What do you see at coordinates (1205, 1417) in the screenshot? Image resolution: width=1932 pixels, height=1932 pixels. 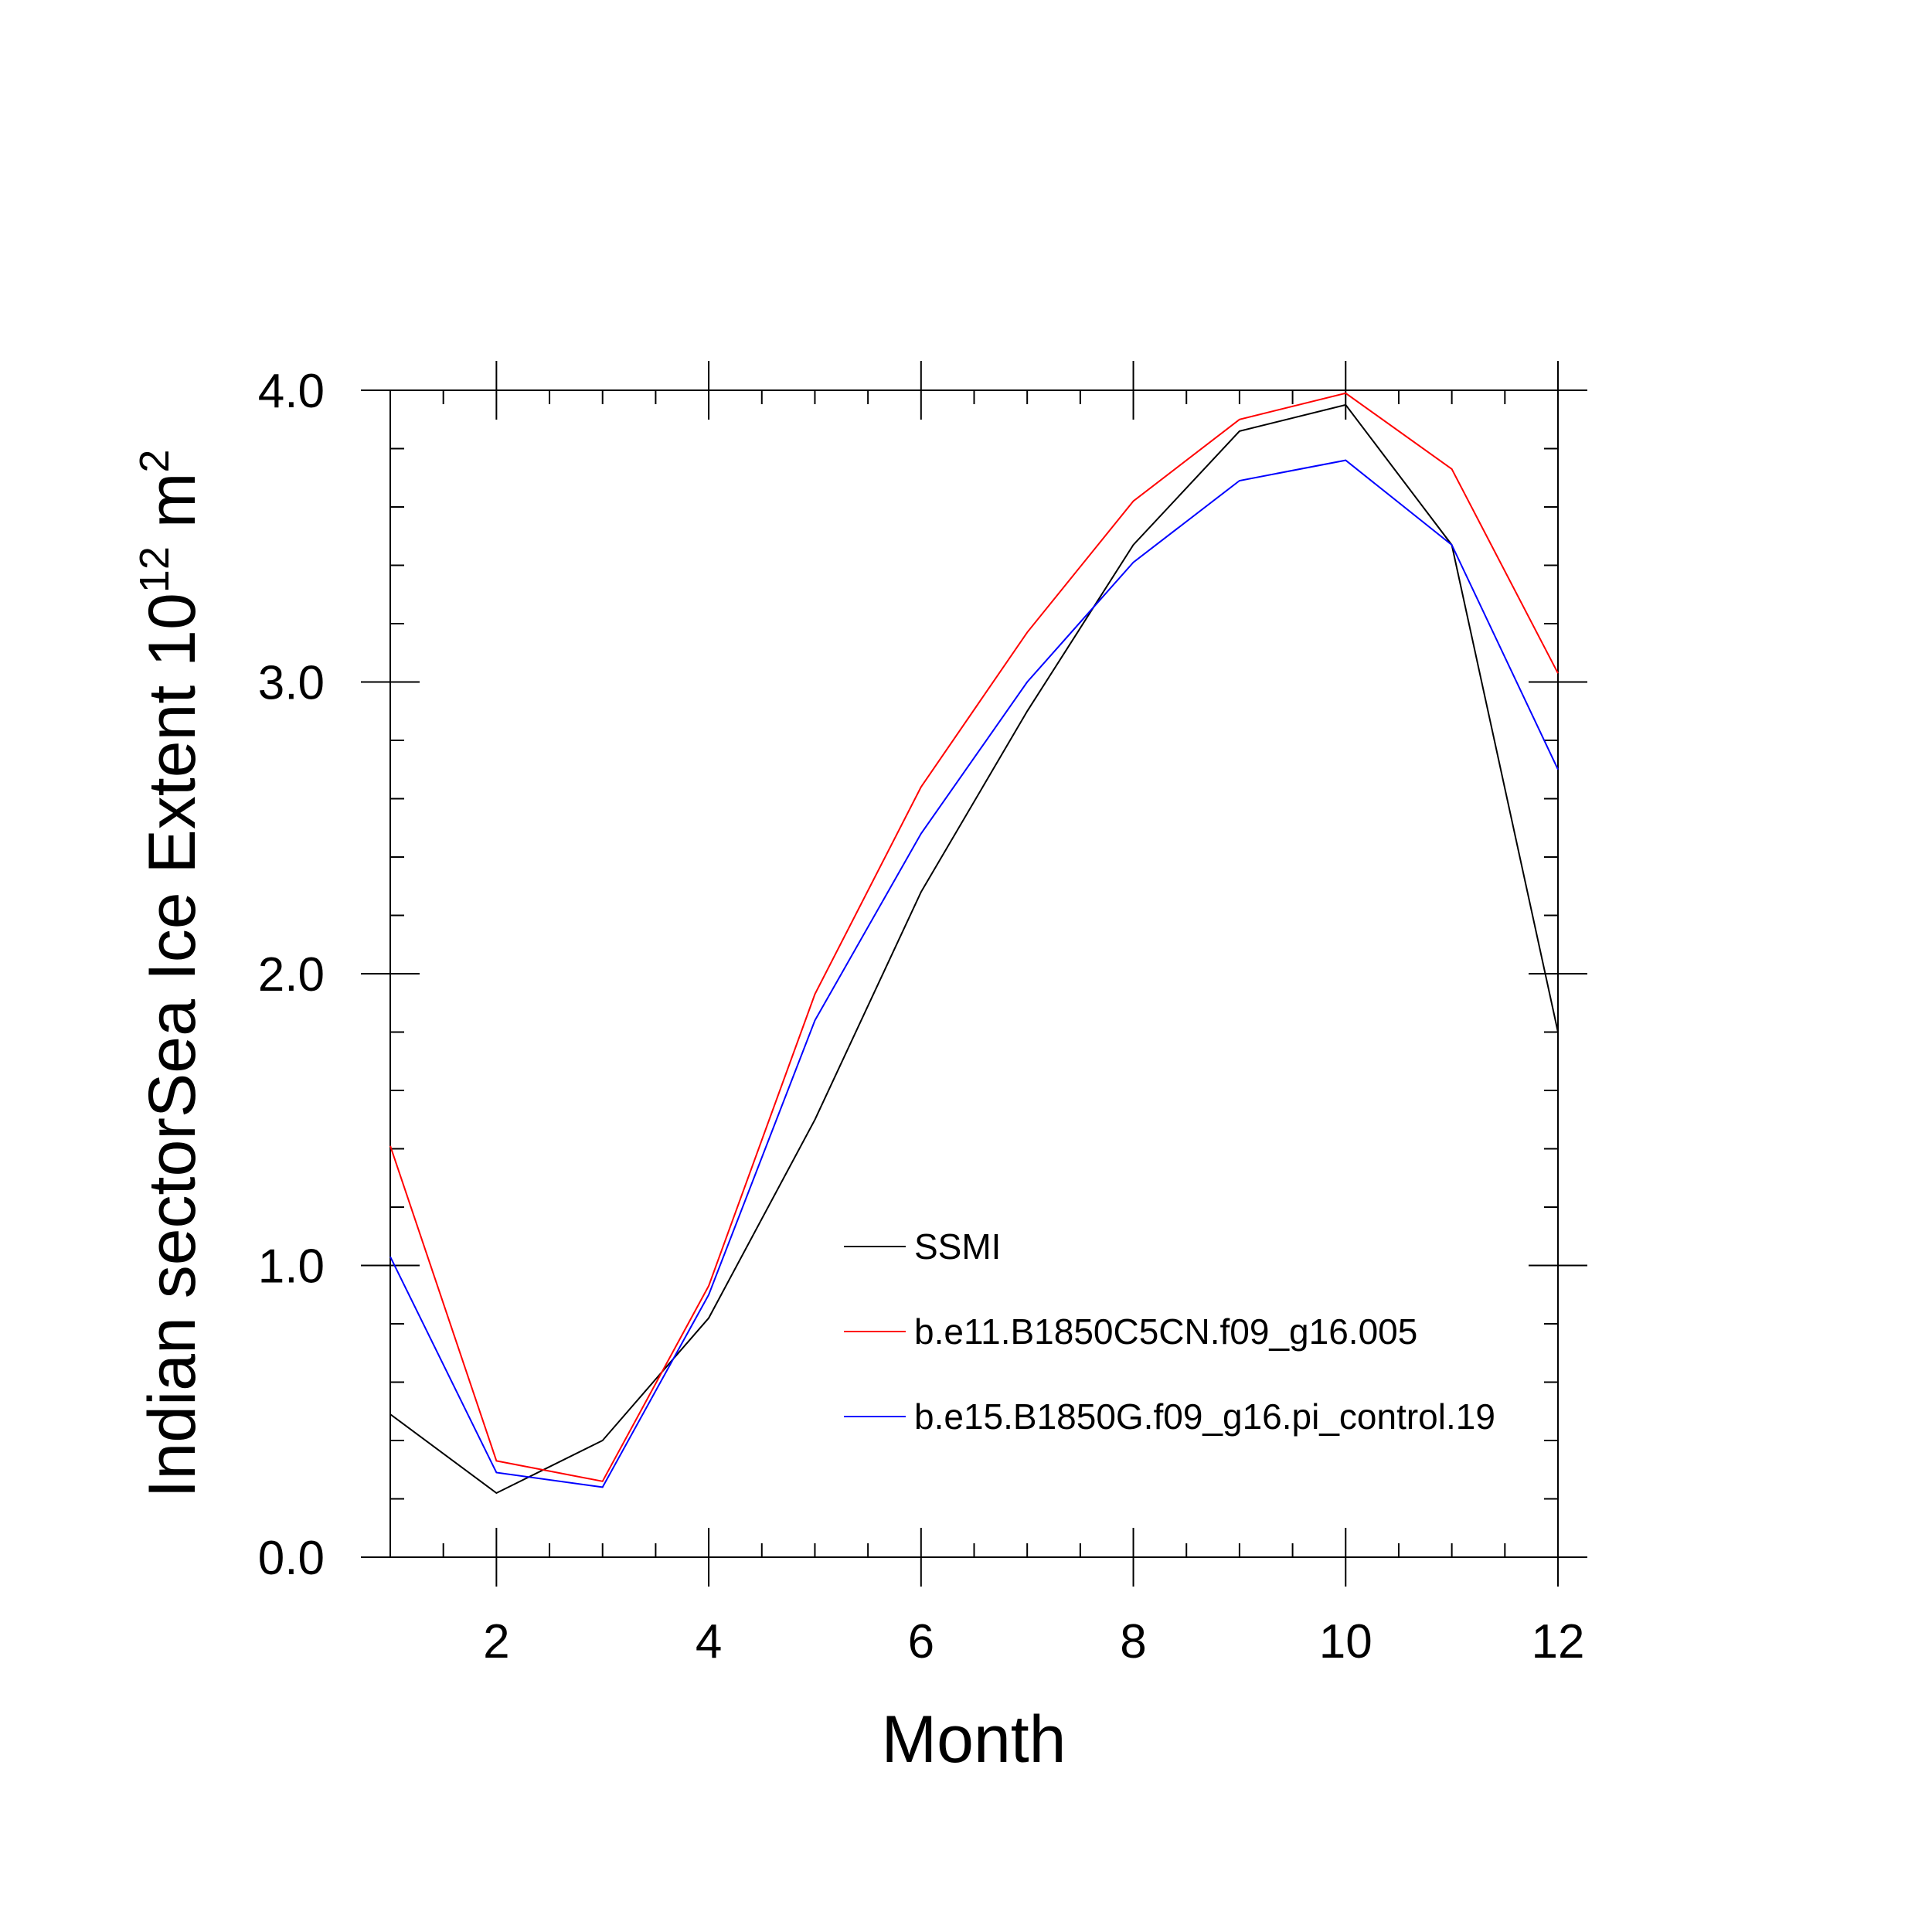 I see `legend-label: b.e15.B1850G.f09_g16.pi_control.19` at bounding box center [1205, 1417].